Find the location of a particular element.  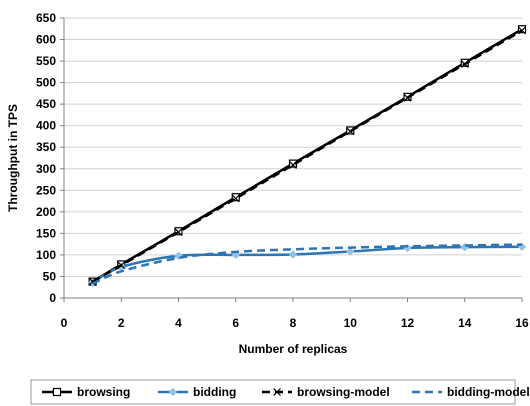

legend-label-bidding: bidding is located at coordinates (214, 392).